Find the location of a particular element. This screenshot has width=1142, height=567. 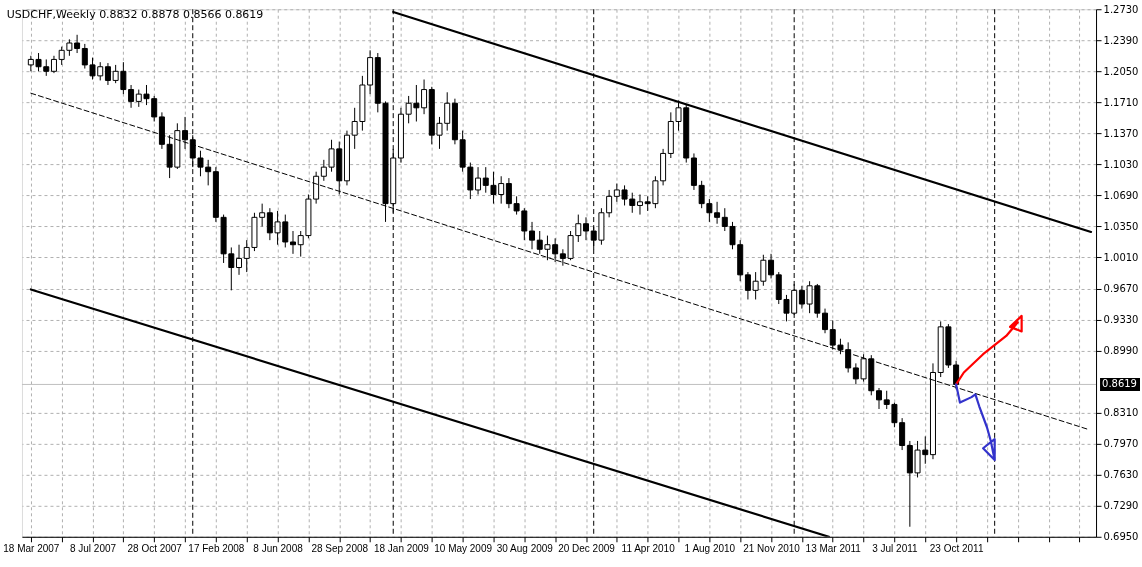

y-tick-label: 1.0010 is located at coordinates (1121, 257).